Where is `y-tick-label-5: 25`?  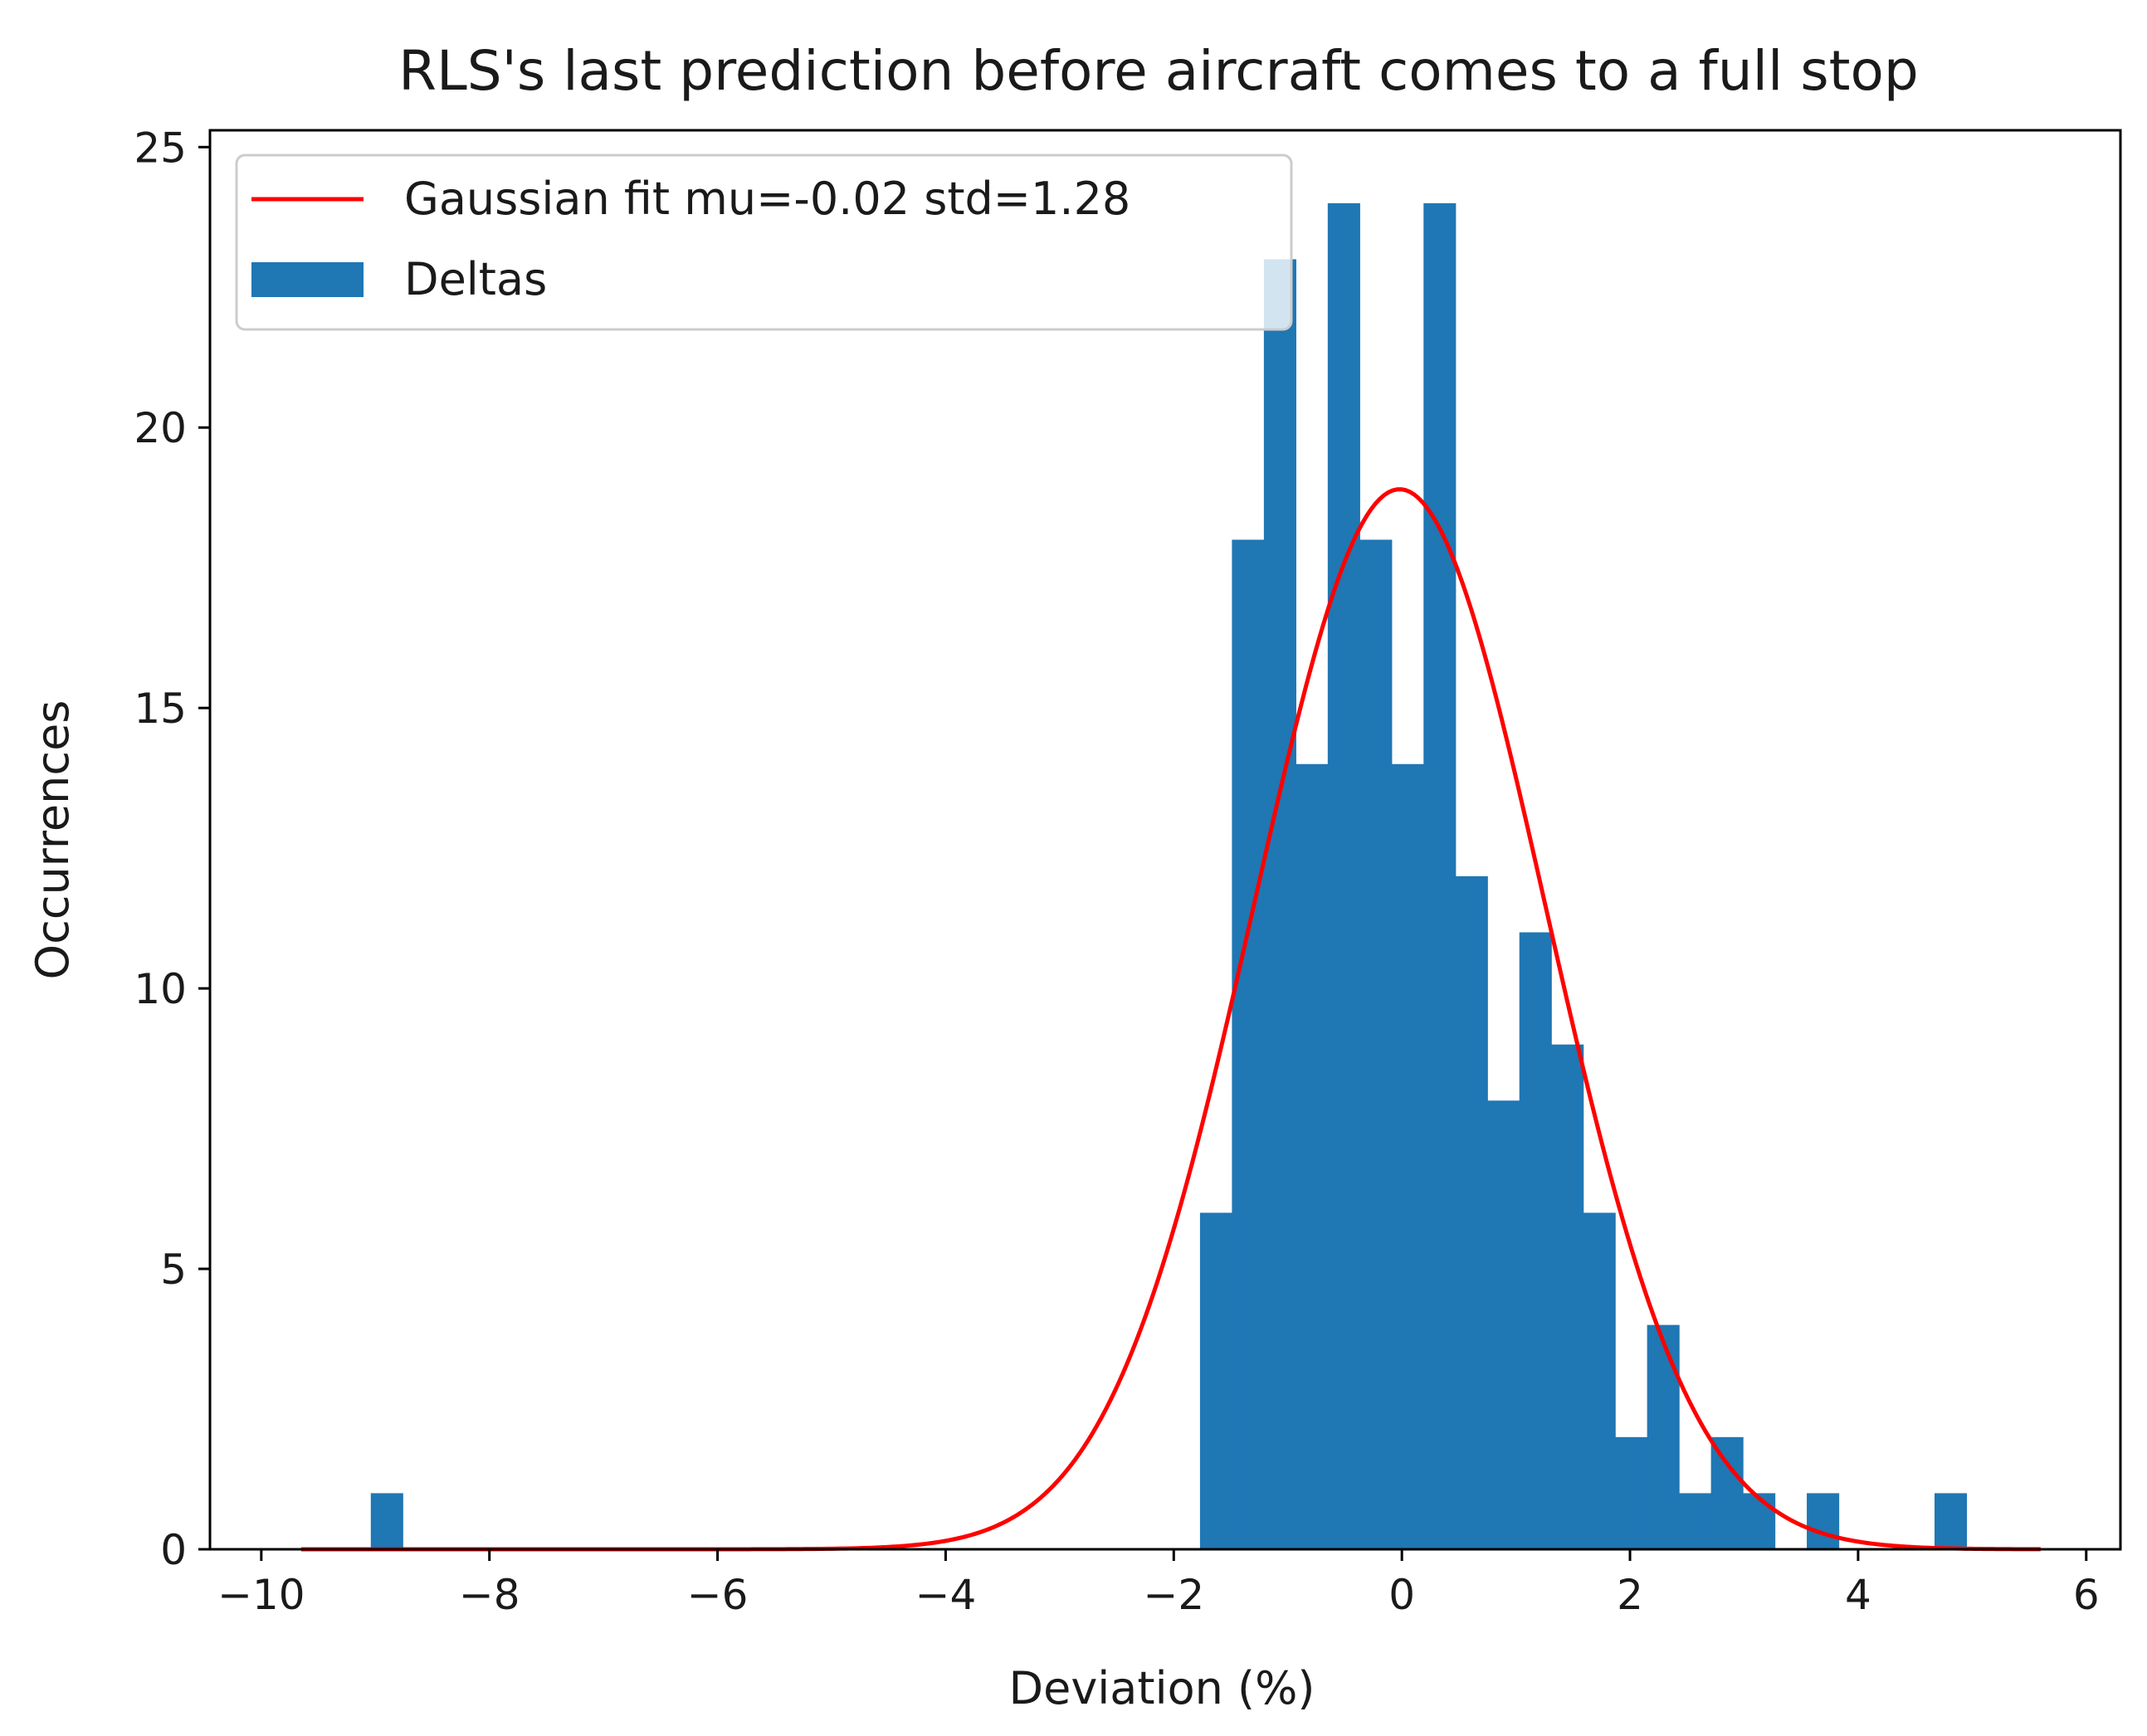
y-tick-label-5: 25 is located at coordinates (160, 148).